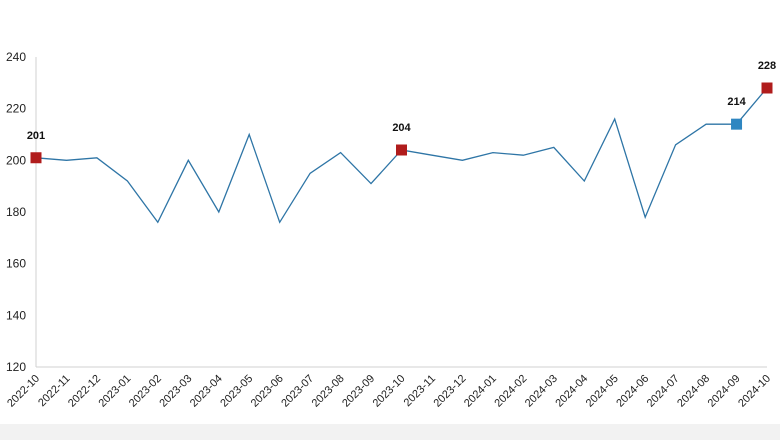 The image size is (780, 440). Describe the element at coordinates (450, 391) in the screenshot. I see `x-tick-label: 2023-12` at that location.